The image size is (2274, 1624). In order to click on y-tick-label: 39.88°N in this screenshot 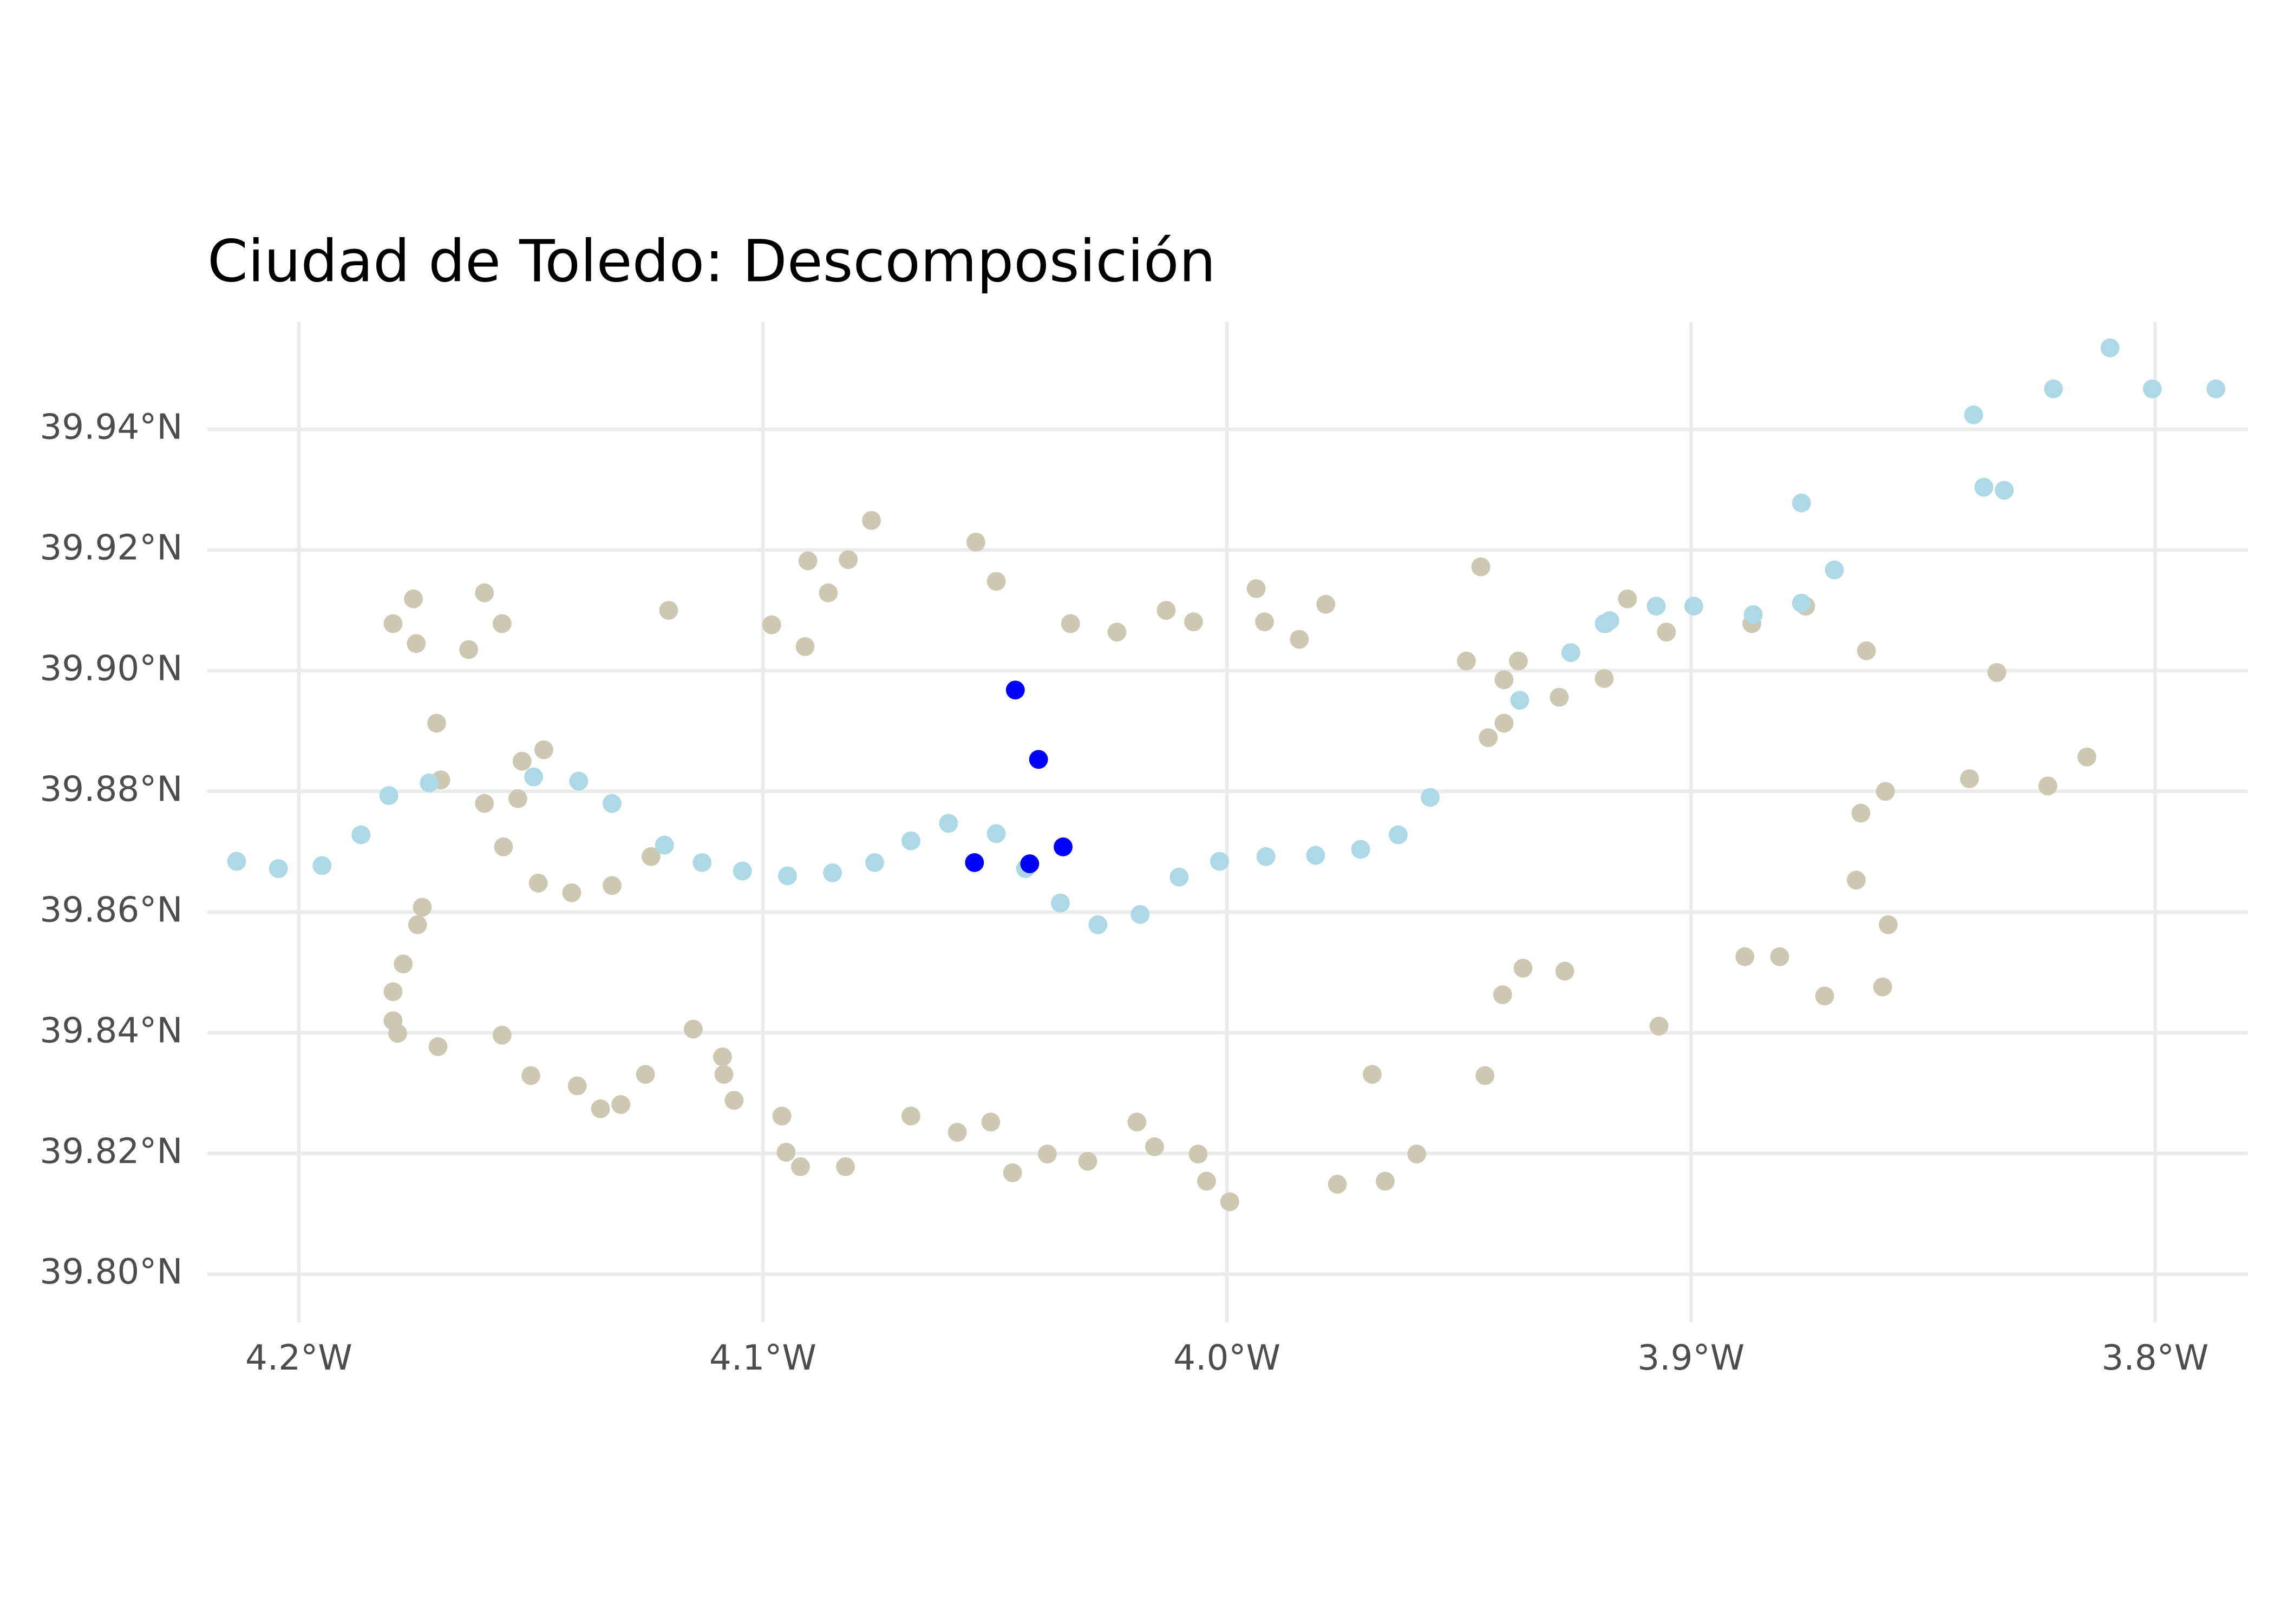, I will do `click(111, 789)`.